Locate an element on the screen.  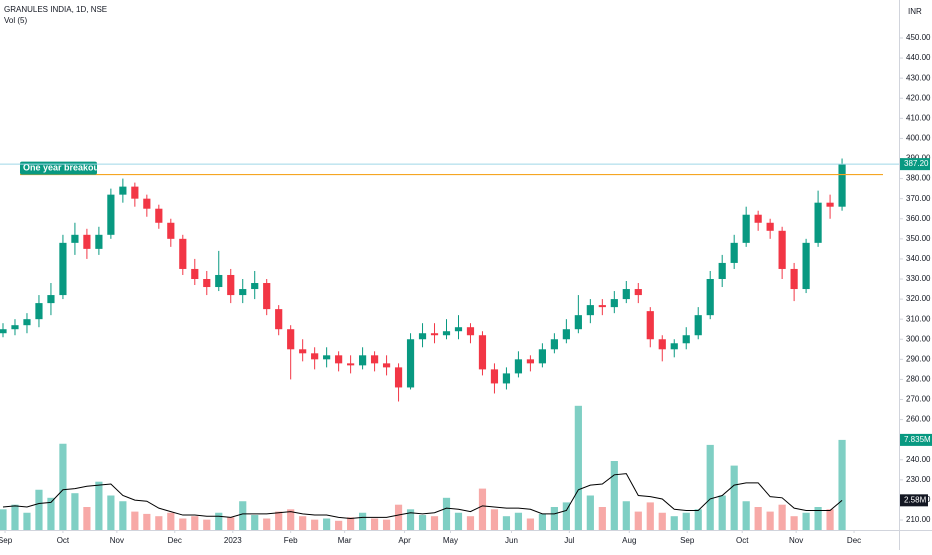
y-tick-label: 290.00 is located at coordinates (918, 358).